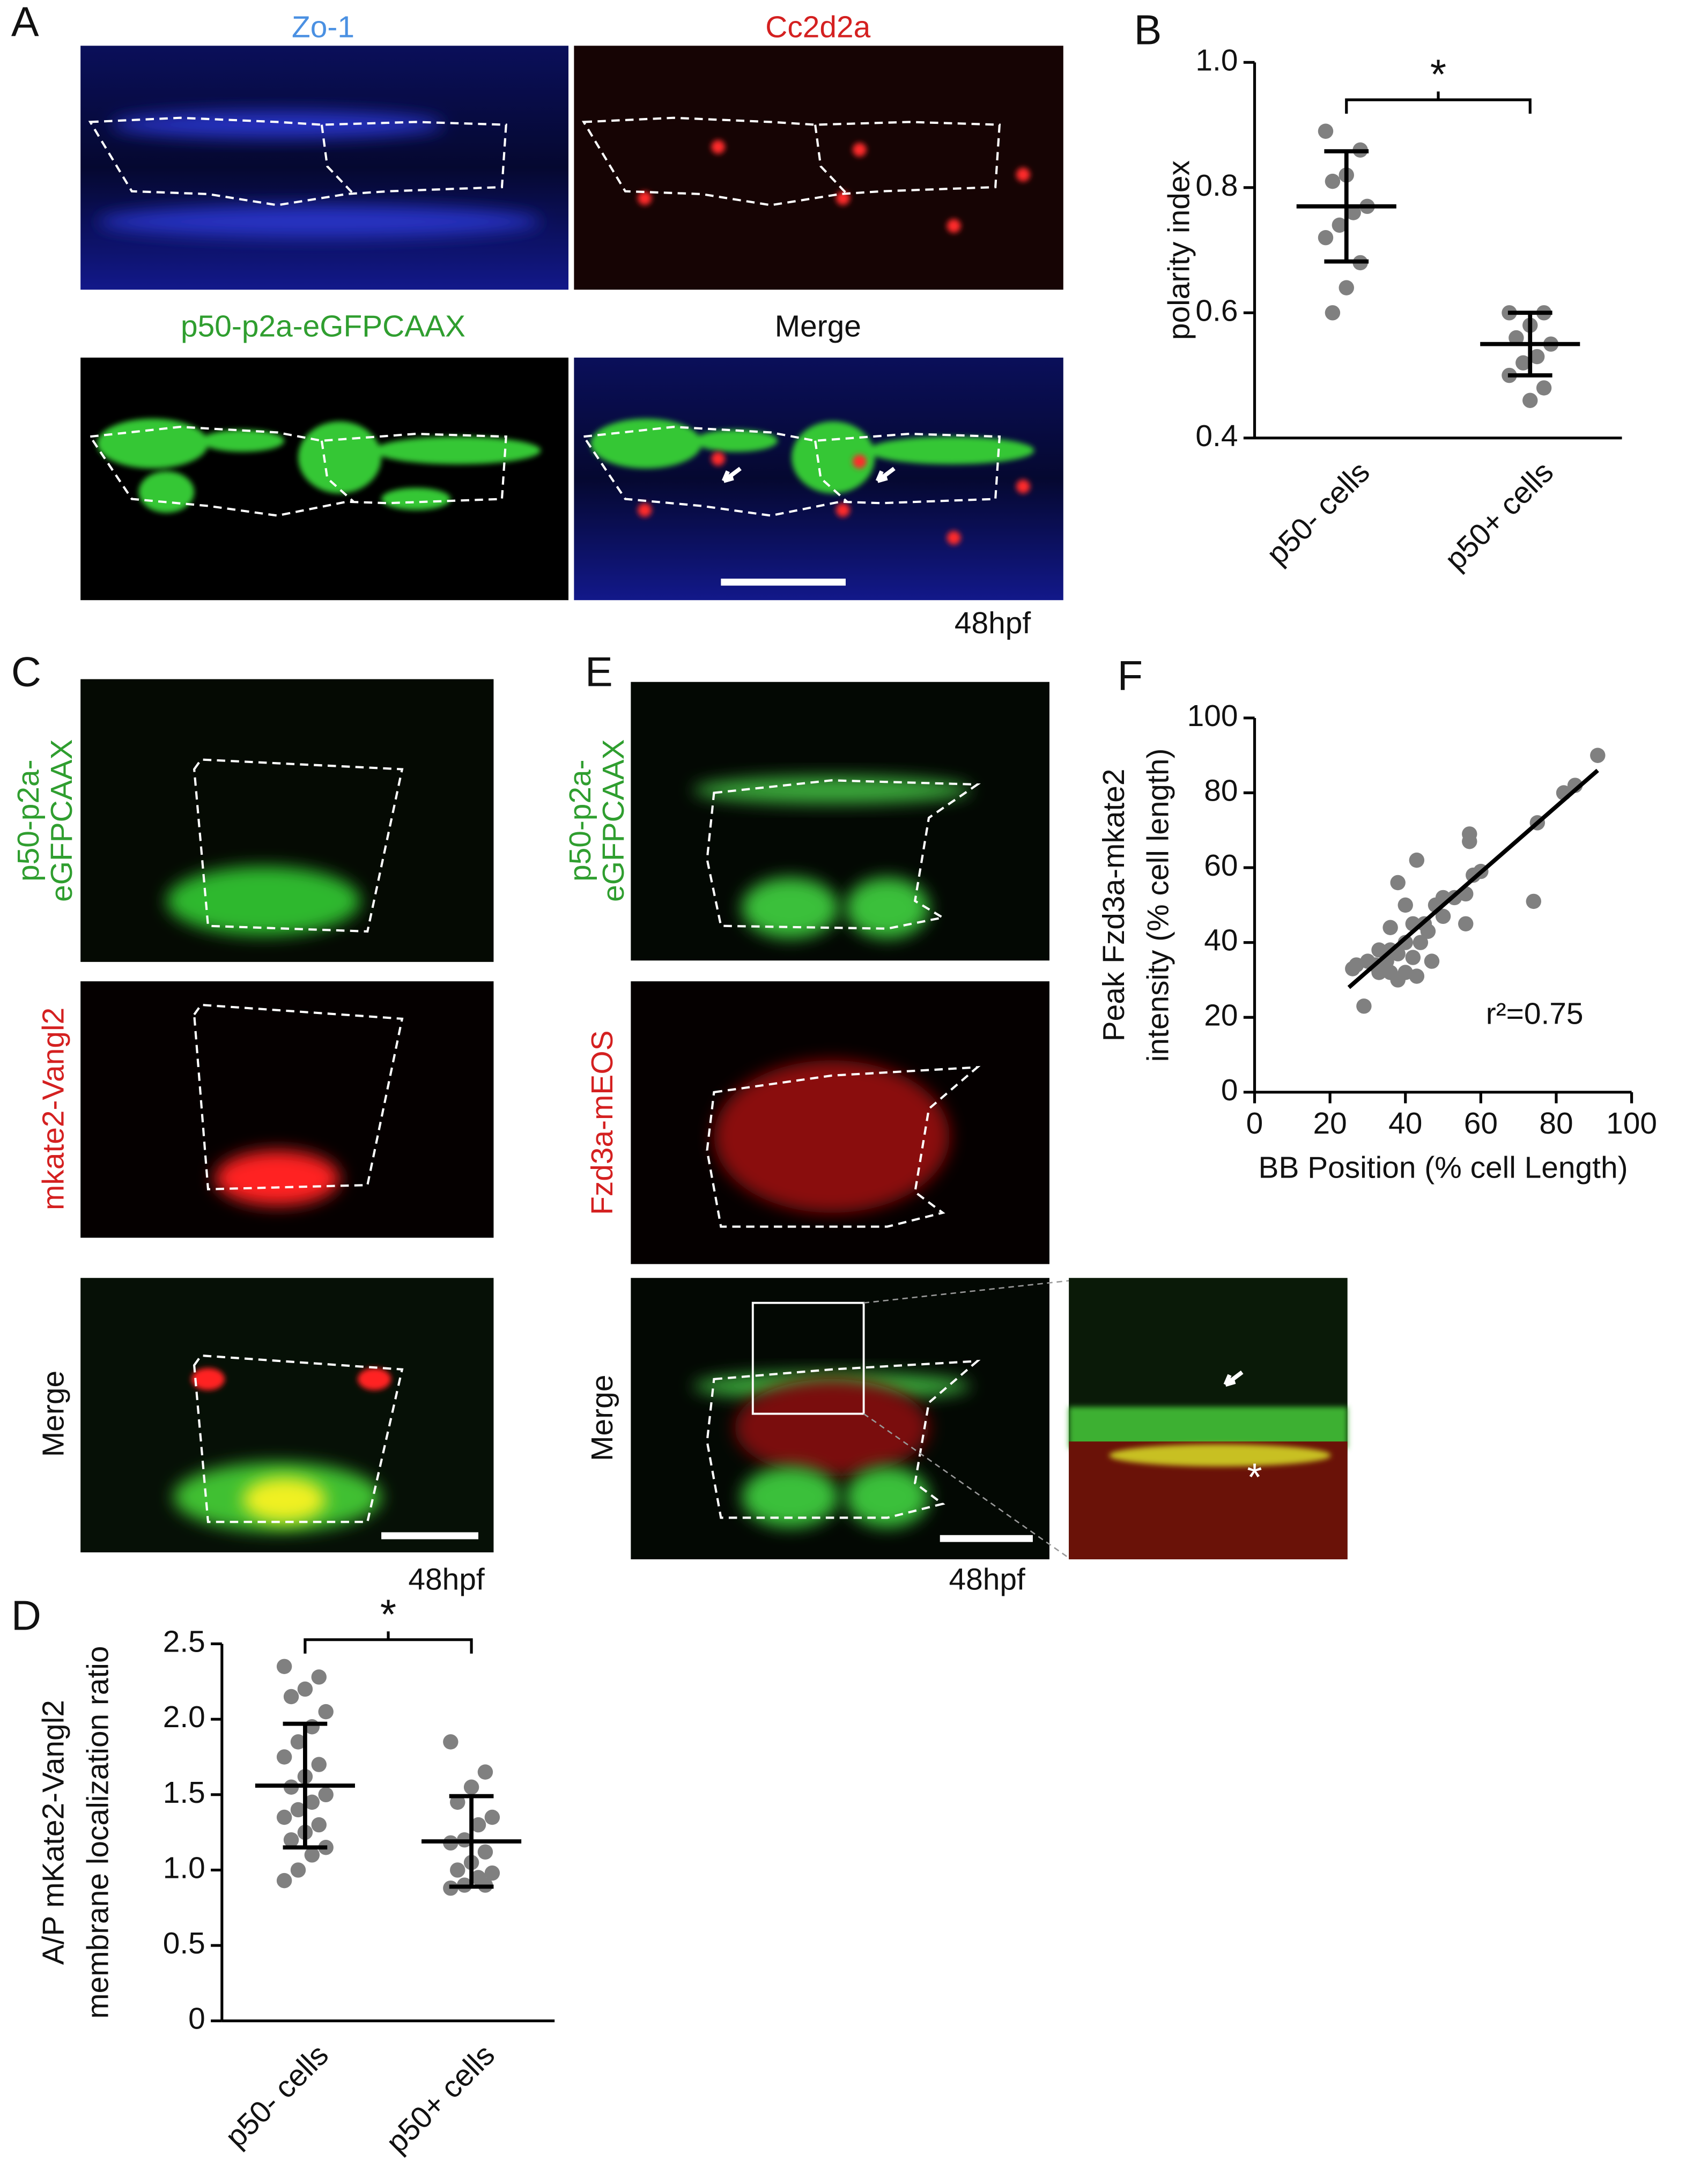  Describe the element at coordinates (1221, 1015) in the screenshot. I see `y-tick-label: 20` at that location.